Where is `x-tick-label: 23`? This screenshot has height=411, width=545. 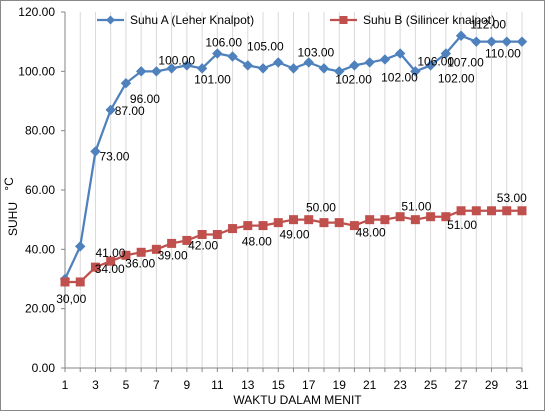 x-tick-label: 23 is located at coordinates (400, 385).